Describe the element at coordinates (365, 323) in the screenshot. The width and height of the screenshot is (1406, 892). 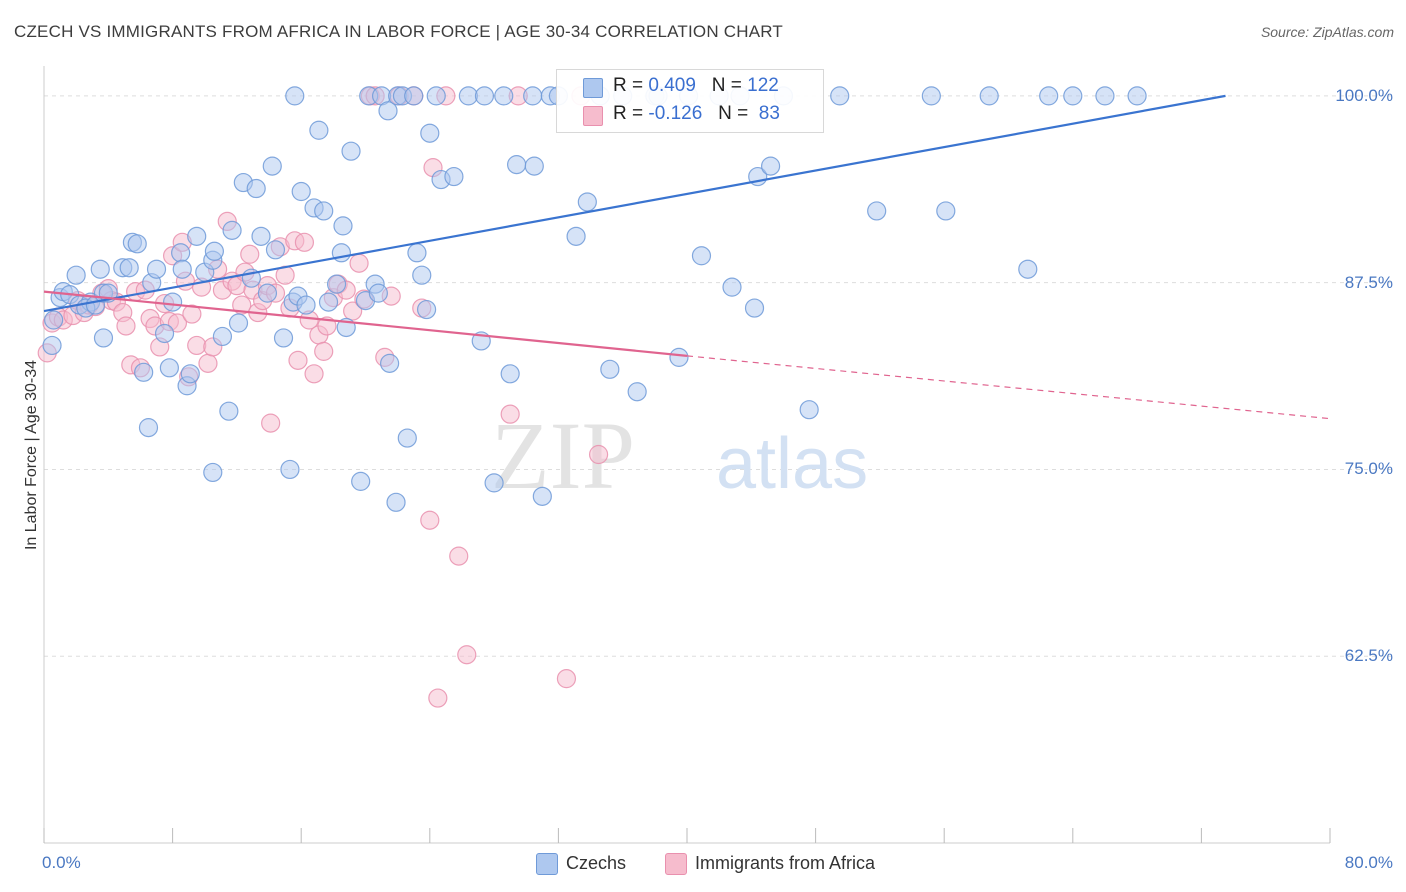
I see `trend-line` at that location.